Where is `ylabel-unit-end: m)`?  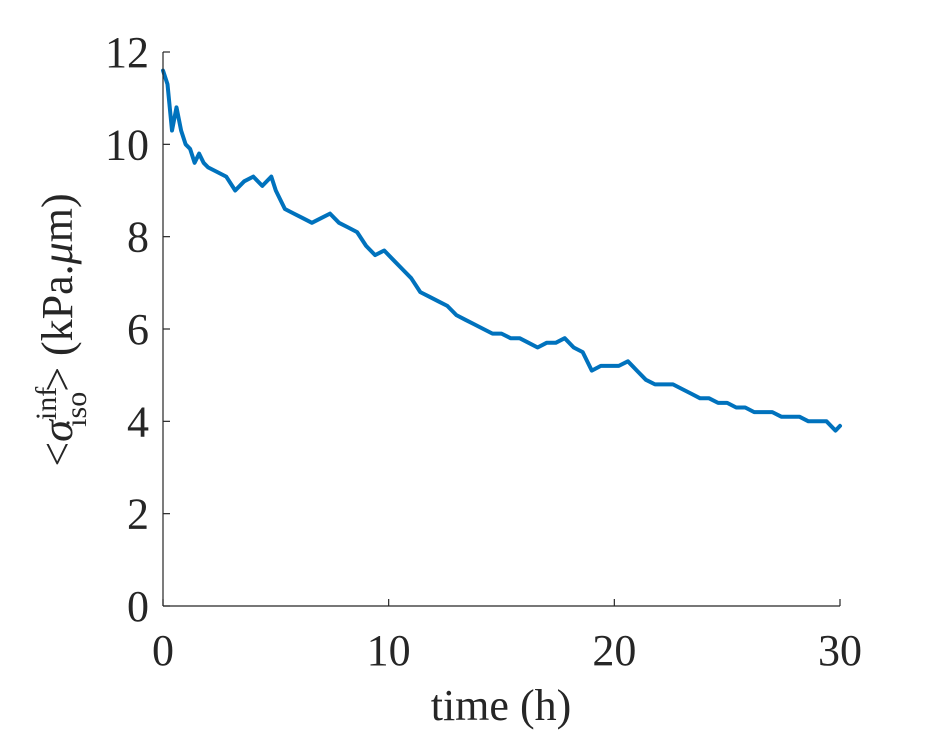
ylabel-unit-end: m) is located at coordinates (57, 217).